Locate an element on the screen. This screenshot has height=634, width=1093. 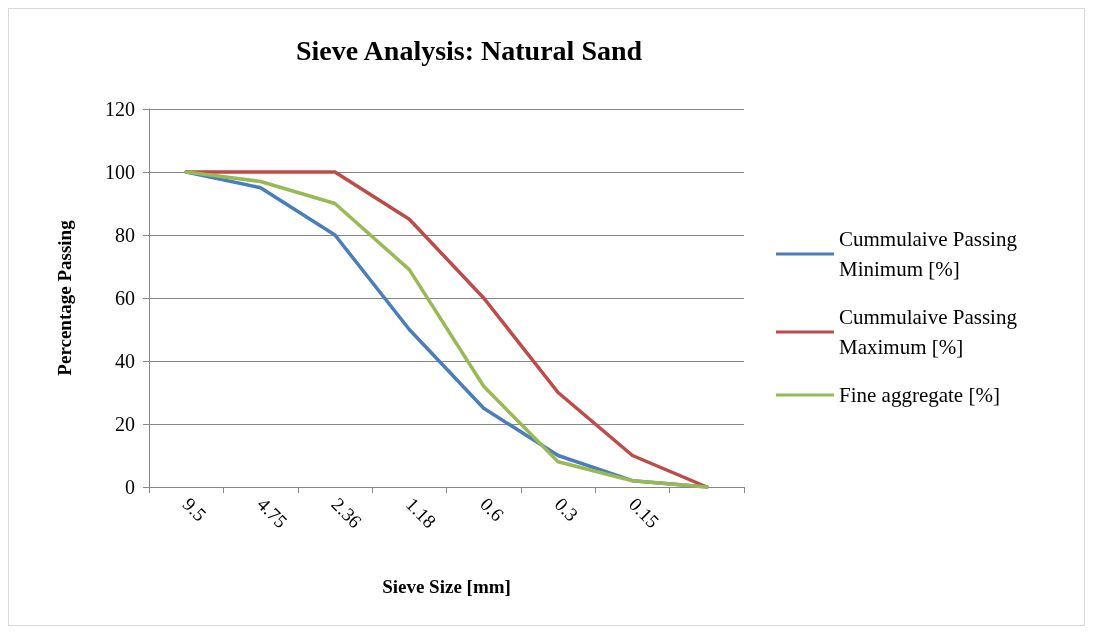
y-tick-label: 120 is located at coordinates (120, 109).